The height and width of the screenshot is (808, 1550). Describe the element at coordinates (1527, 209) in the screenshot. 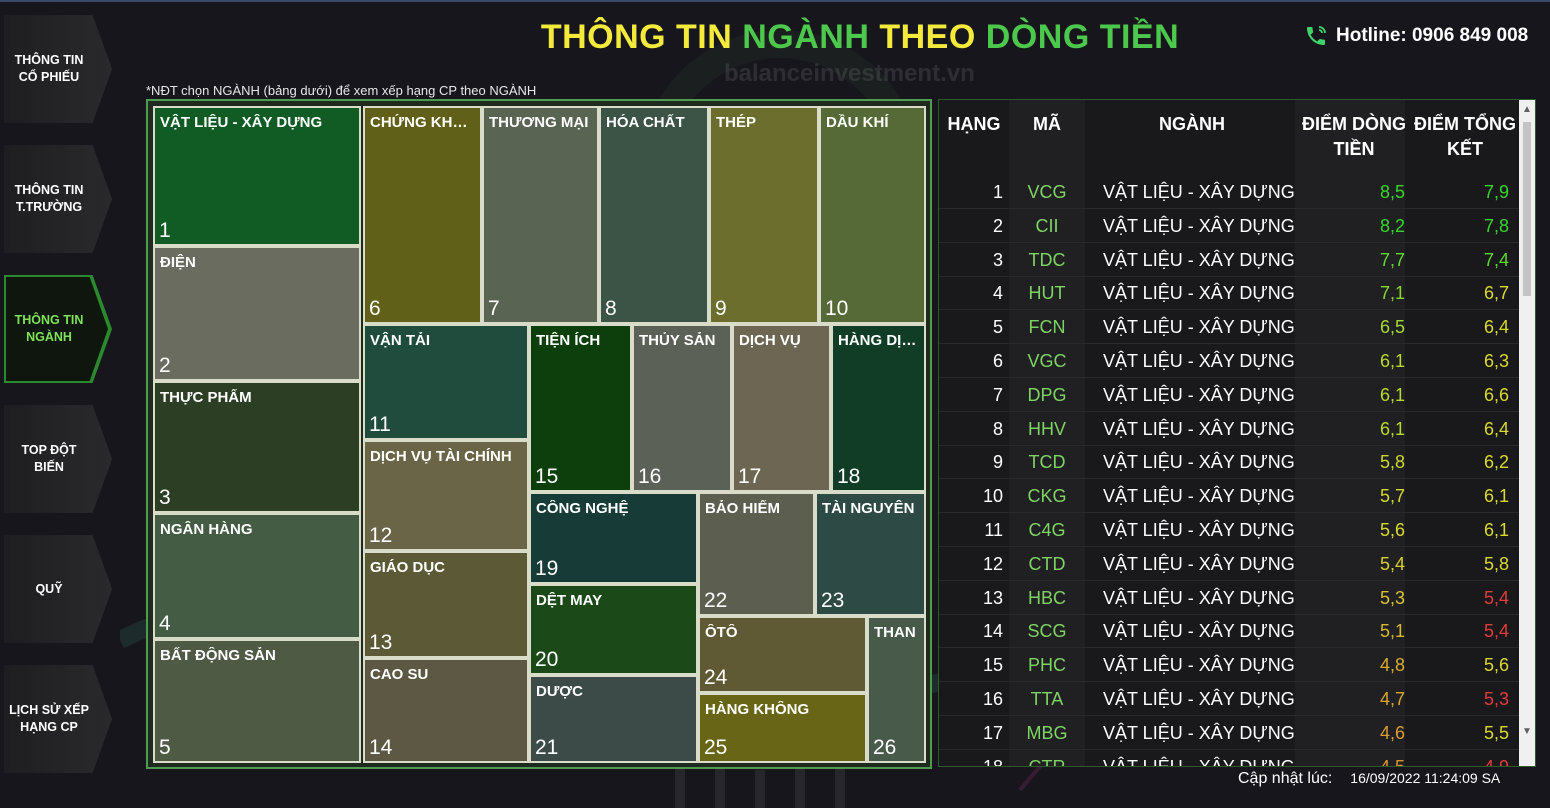

I see `scrollbar-thumb` at that location.